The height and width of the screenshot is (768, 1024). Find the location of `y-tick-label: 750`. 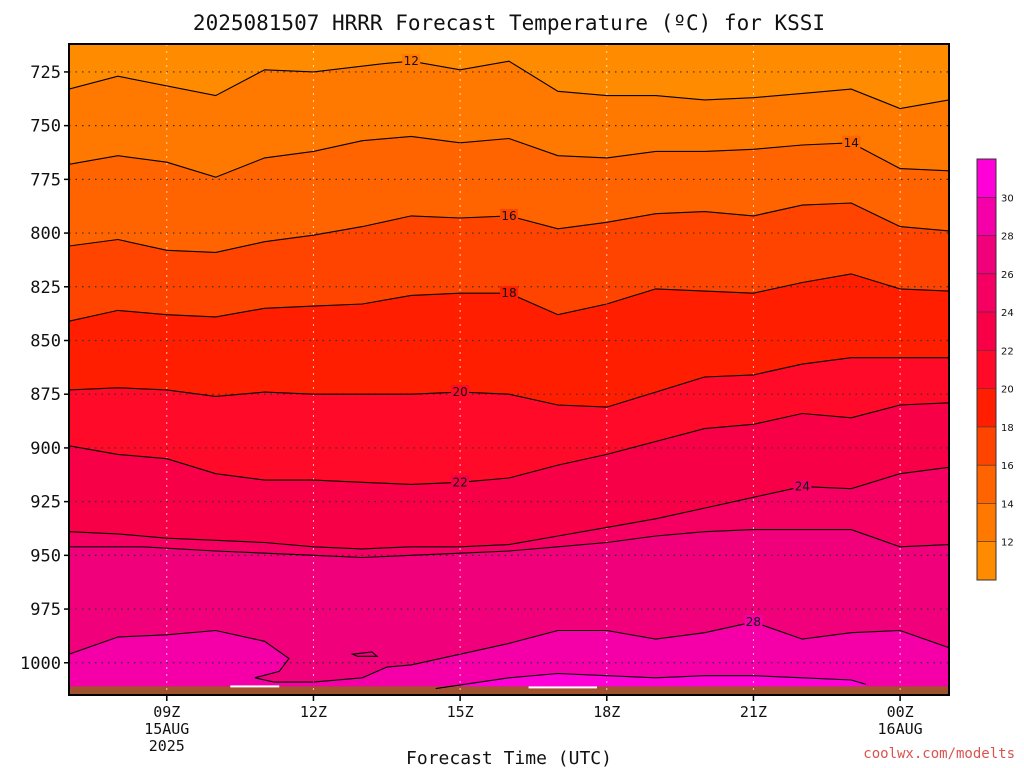

y-tick-label: 750 is located at coordinates (45, 127).